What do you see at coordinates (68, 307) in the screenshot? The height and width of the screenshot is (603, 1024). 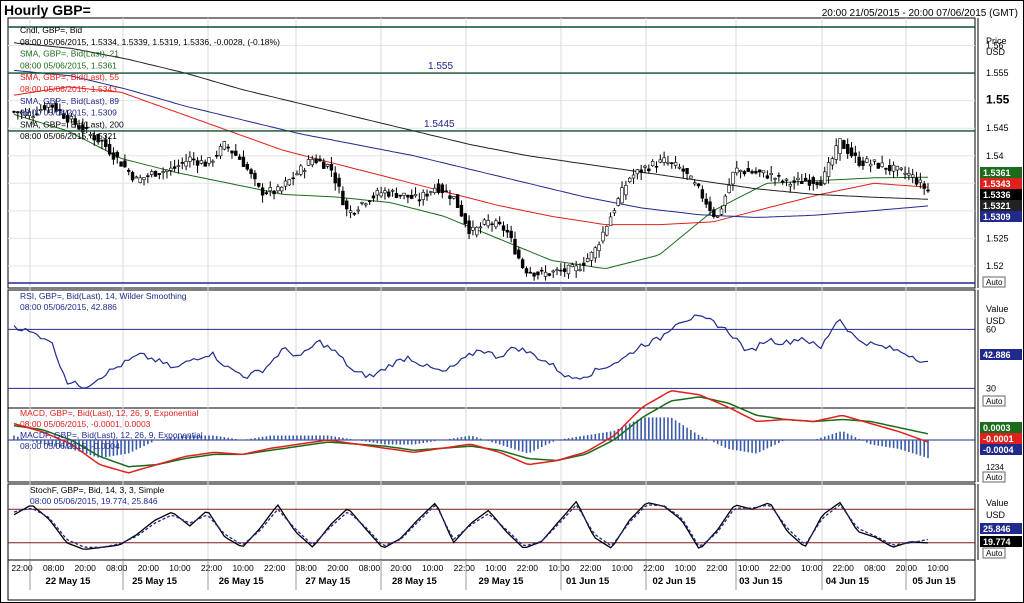 I see `rsi-legend-line: 08:00 05/06/2015, 42.886` at bounding box center [68, 307].